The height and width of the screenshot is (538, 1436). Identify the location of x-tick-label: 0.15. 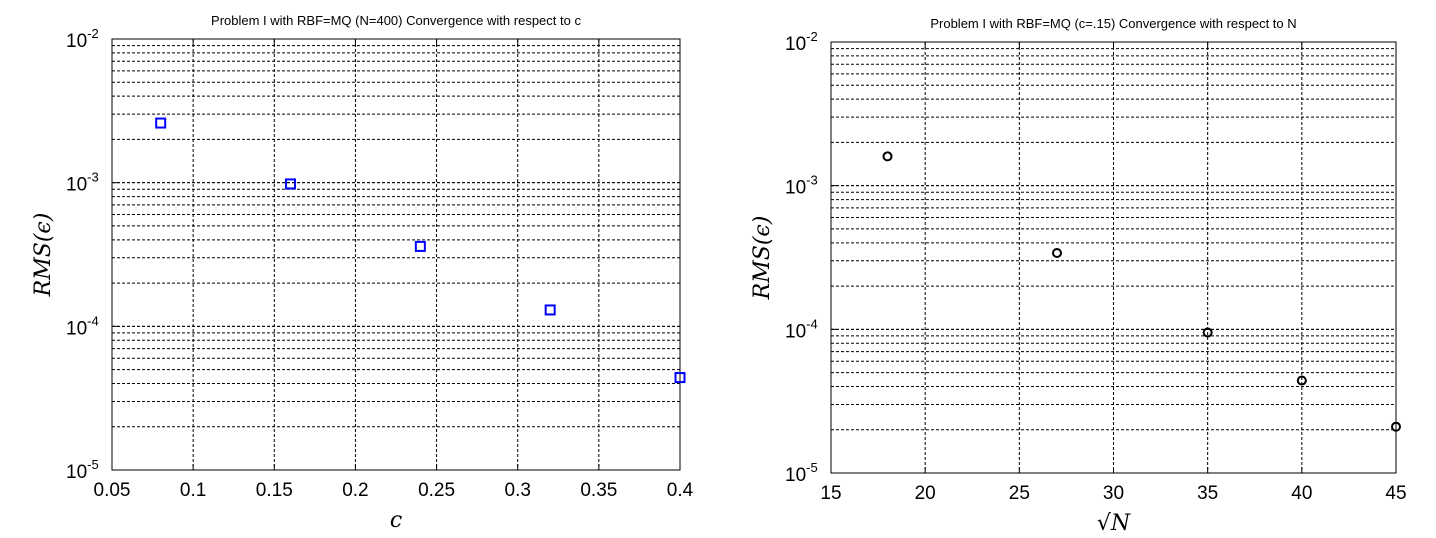
(274, 490).